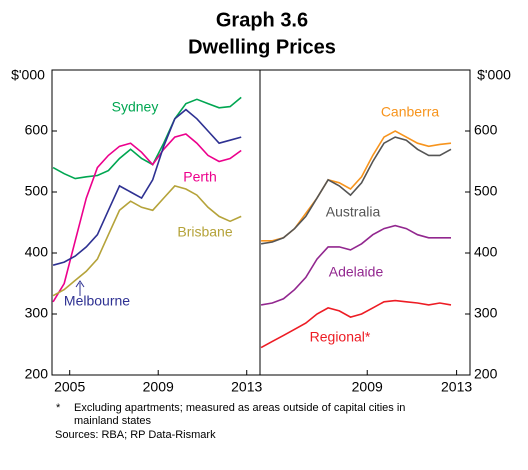 The width and height of the screenshot is (528, 470). I want to click on chart-title: Graph 3.6, so click(262, 20).